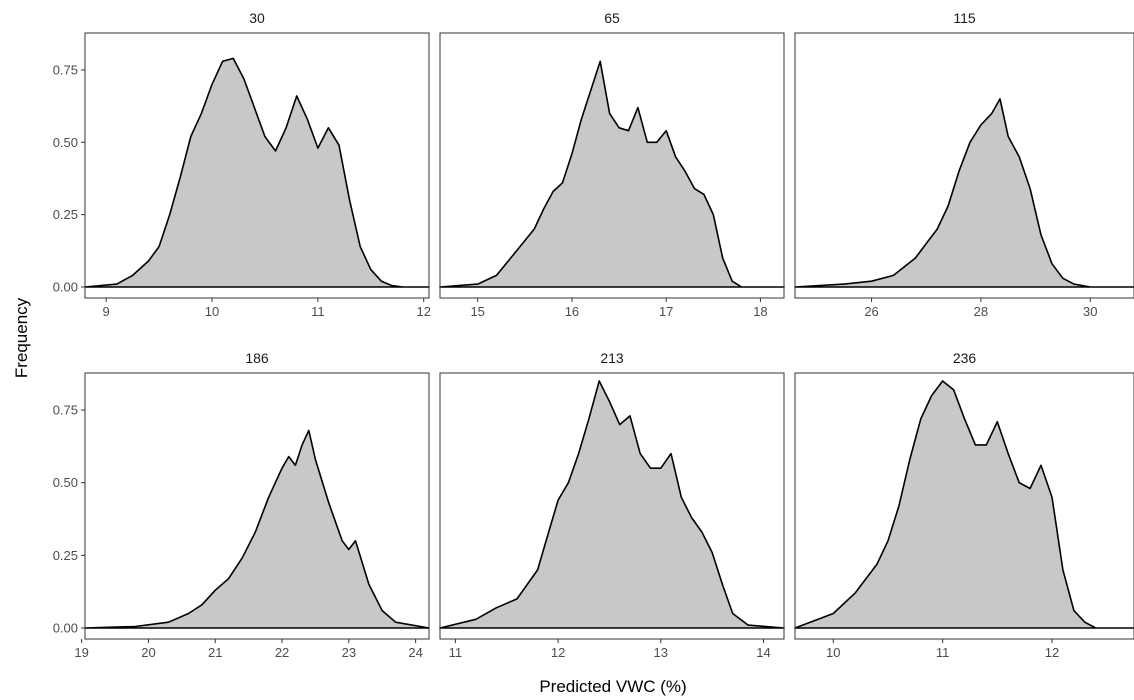  What do you see at coordinates (666, 311) in the screenshot?
I see `x-tick-label: 17` at bounding box center [666, 311].